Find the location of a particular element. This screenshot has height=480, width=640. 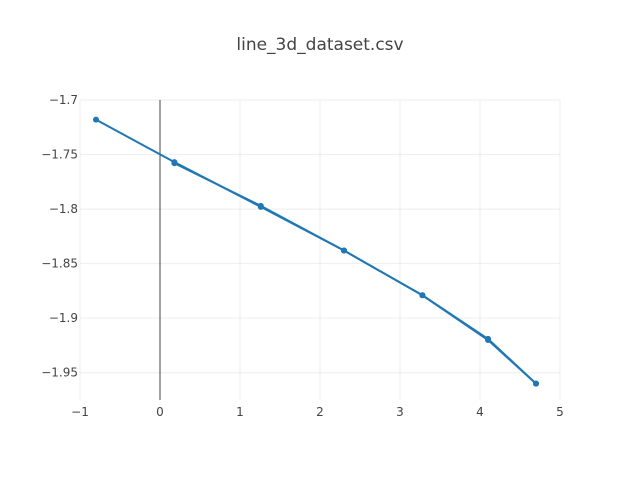

x-tick-label: 5 is located at coordinates (560, 412).